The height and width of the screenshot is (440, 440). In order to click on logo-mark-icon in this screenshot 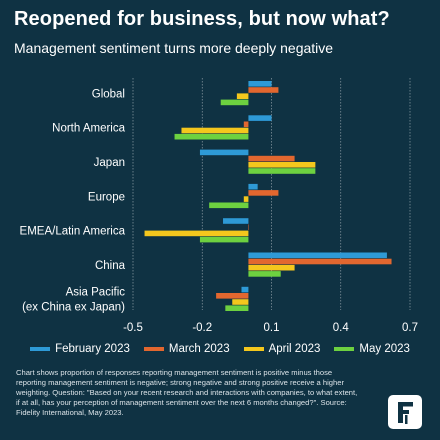, I will do `click(405, 413)`.